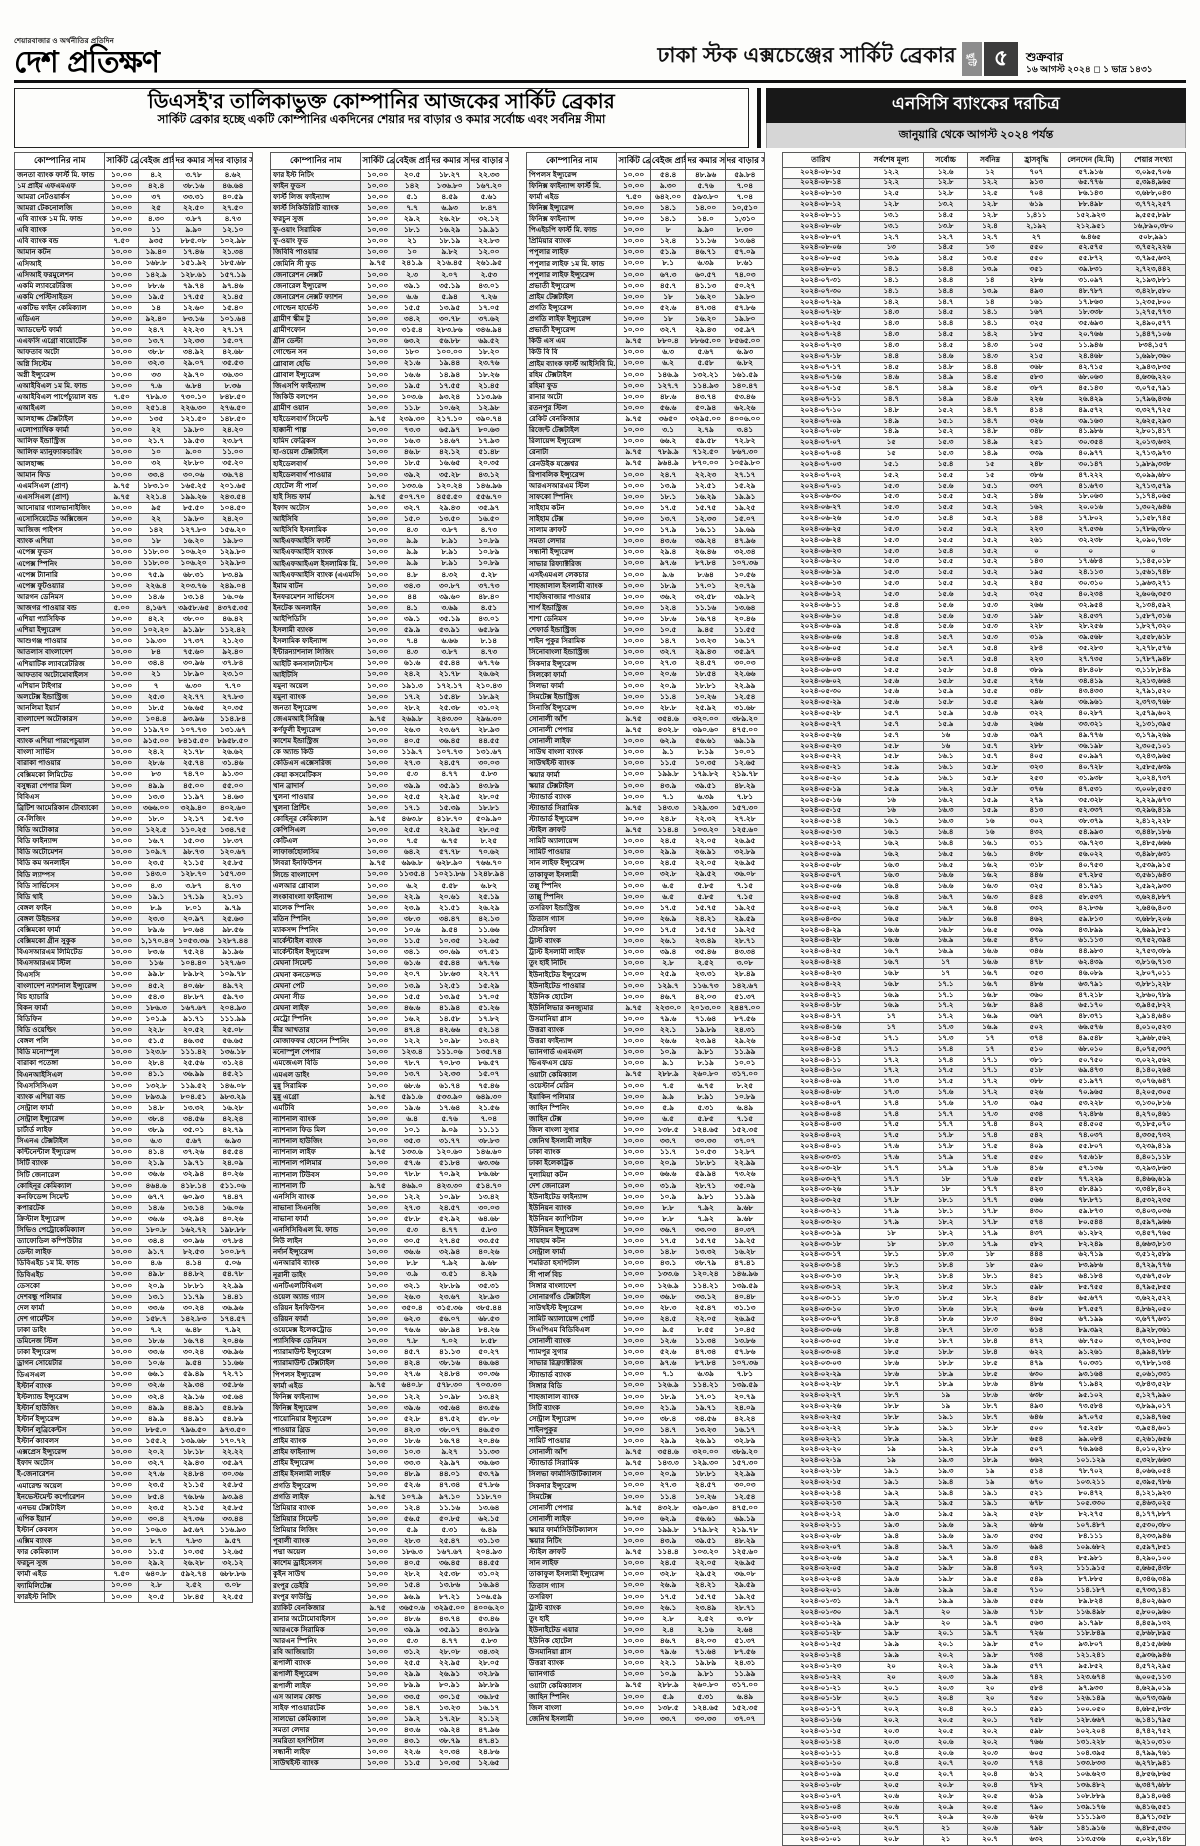  I want to click on table-row: ইস্টার্ন ব্যাংক ১০.০০ ৩২.৬ ২৯.৩৪ ৩৫.৮৬, so click(133, 1385).